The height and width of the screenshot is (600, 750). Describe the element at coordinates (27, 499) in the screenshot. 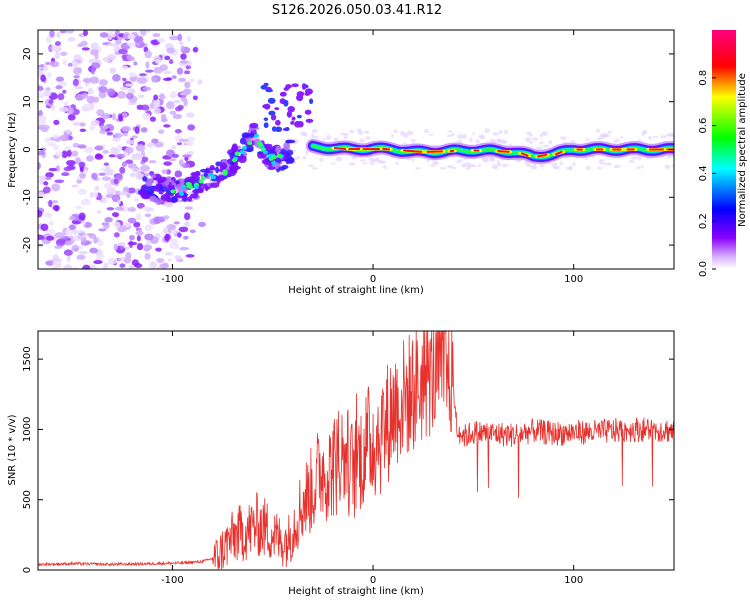

I see `snr-ytick-label: 500` at that location.